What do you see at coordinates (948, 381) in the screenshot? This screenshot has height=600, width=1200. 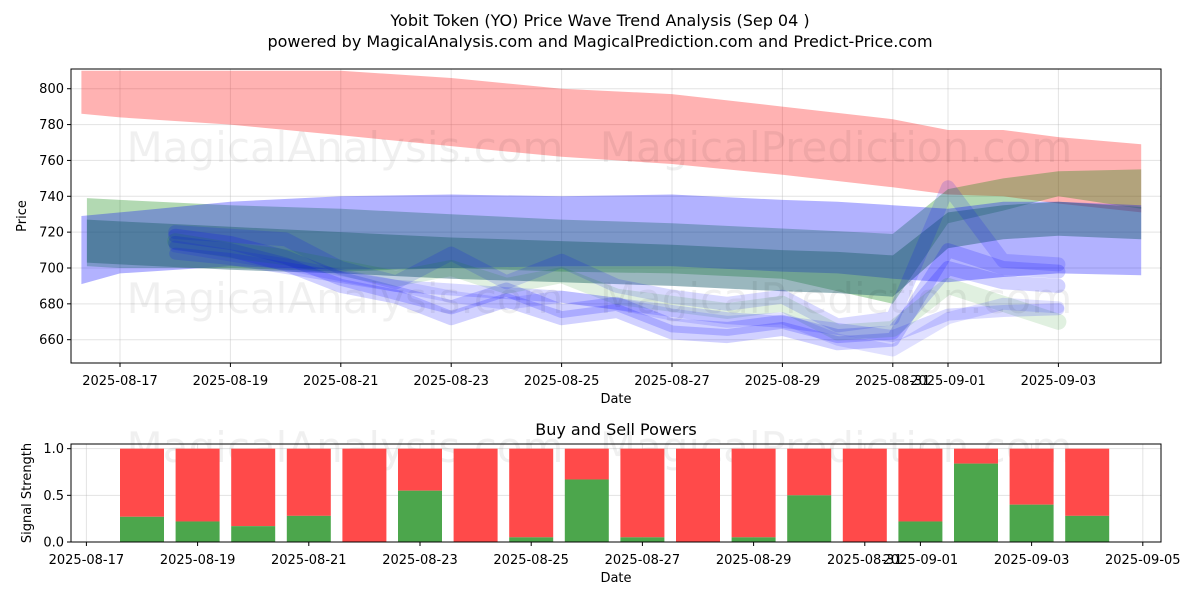 I see `price-x-tick-label: 2025-09-01` at bounding box center [948, 381].